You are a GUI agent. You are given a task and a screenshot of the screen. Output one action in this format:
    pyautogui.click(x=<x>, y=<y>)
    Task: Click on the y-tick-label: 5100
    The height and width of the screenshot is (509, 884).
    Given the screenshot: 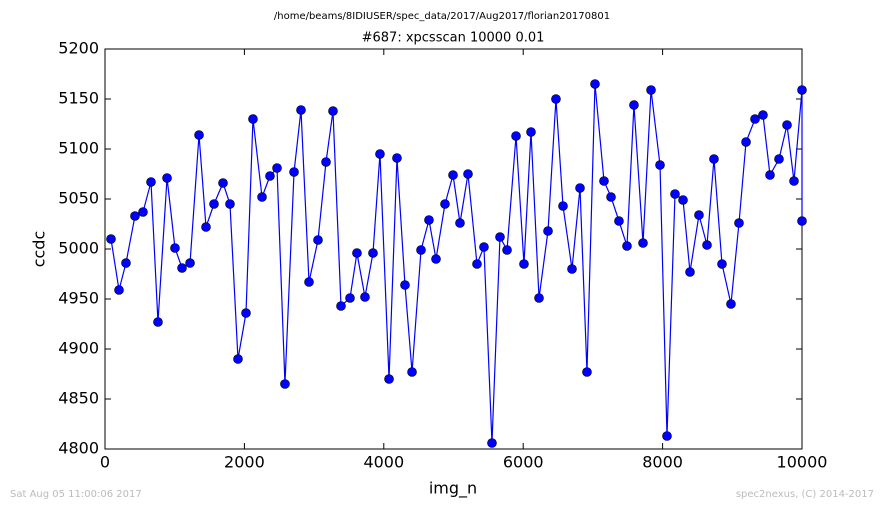 What is the action you would take?
    pyautogui.click(x=78, y=148)
    